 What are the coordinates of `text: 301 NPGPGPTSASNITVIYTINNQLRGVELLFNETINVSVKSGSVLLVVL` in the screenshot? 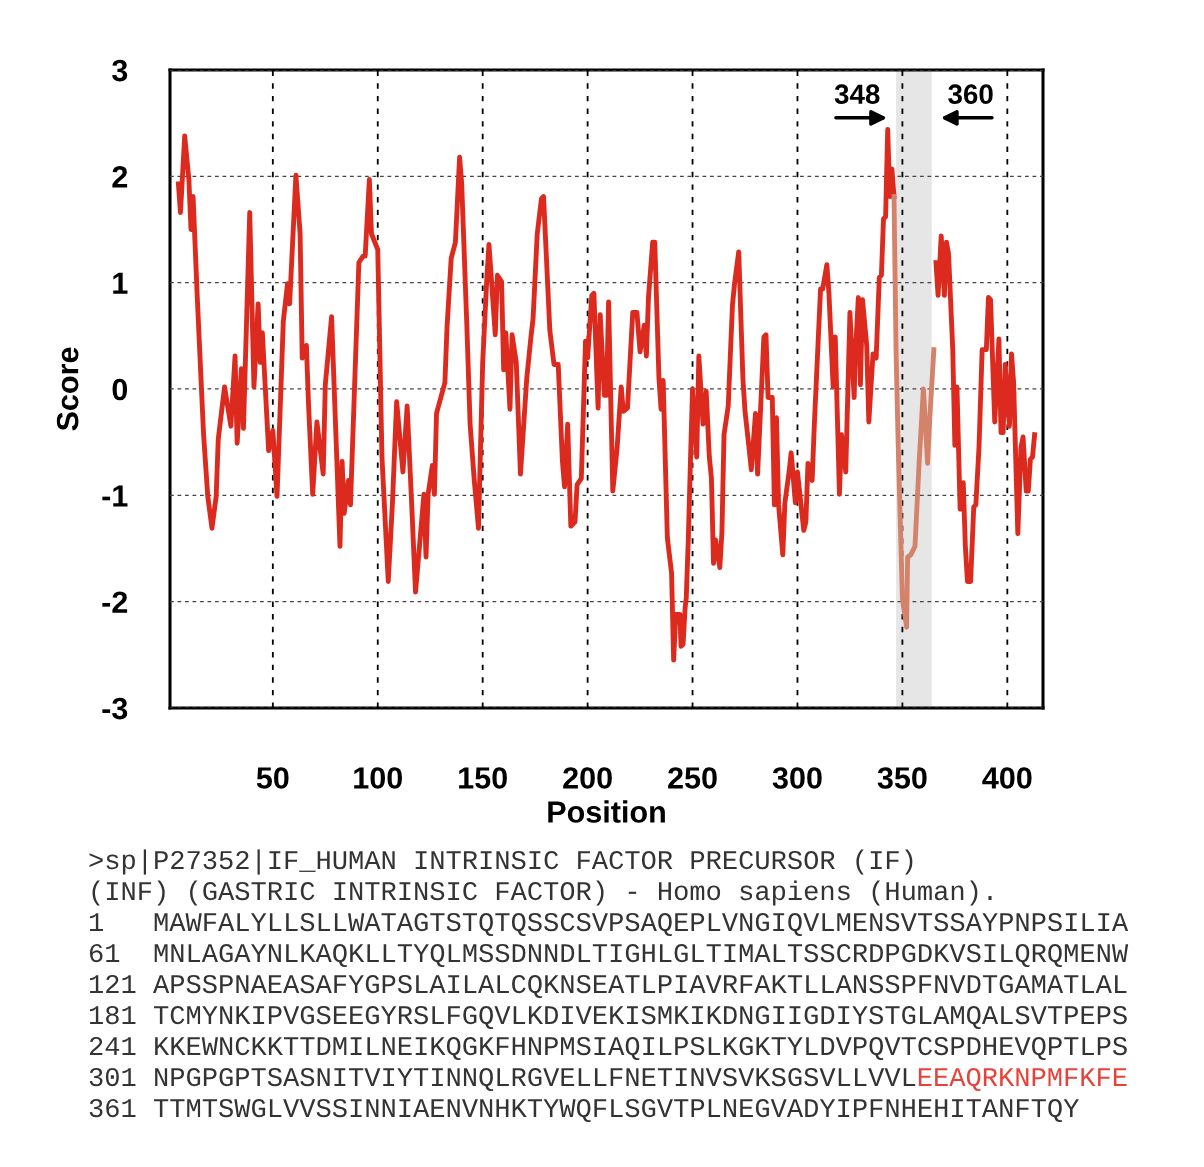 It's located at (502, 1079).